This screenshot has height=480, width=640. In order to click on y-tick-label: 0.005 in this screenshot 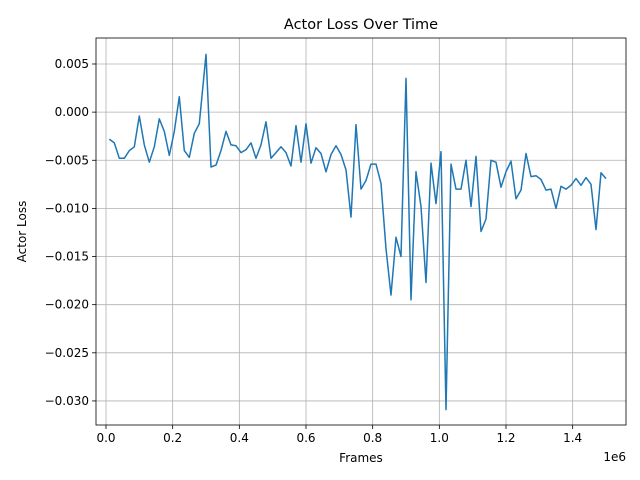, I will do `click(72, 64)`.